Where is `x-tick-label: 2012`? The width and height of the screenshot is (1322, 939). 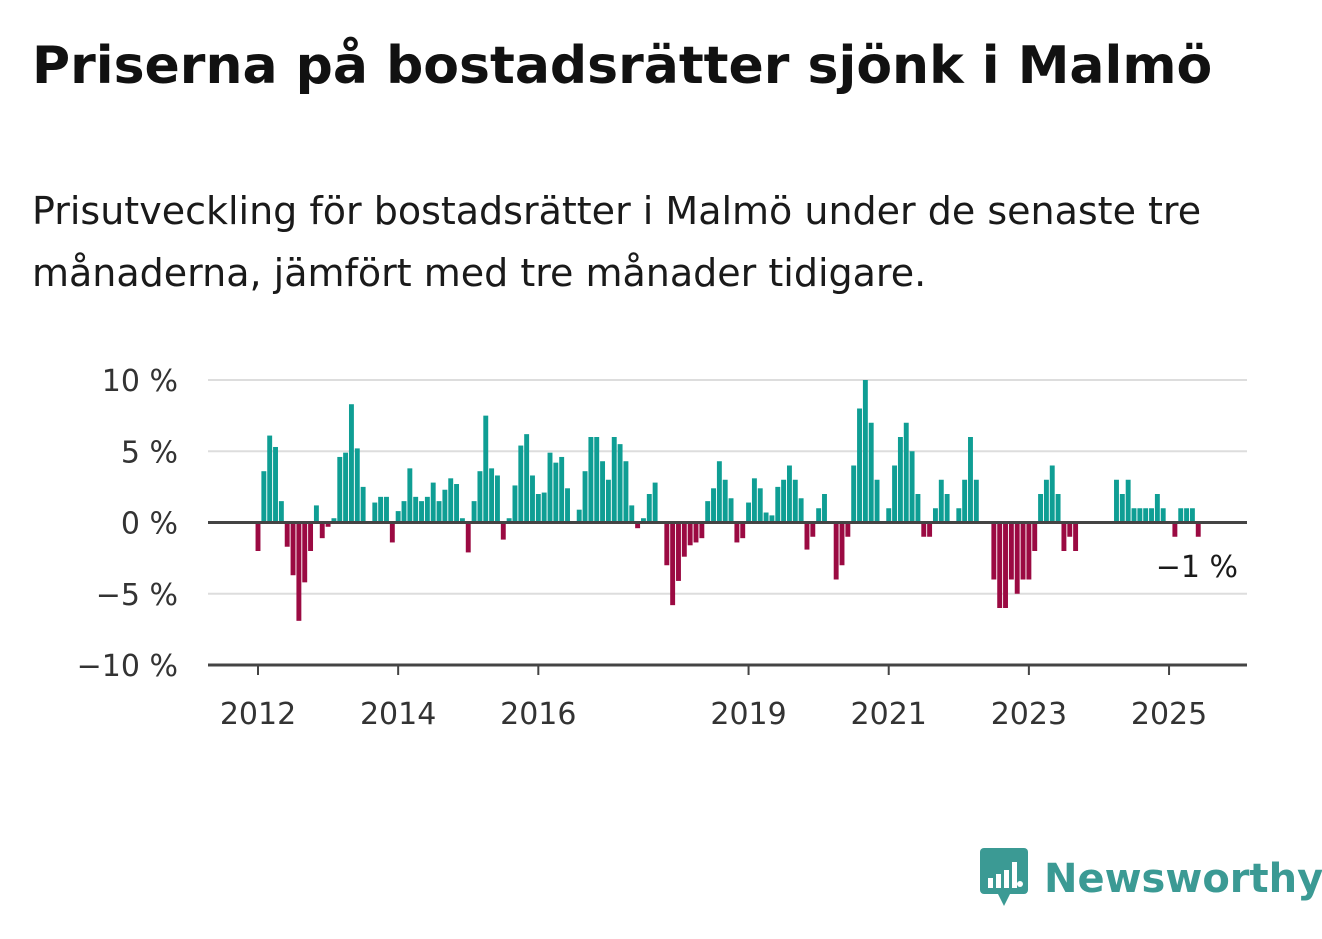
x-tick-label: 2012 is located at coordinates (258, 714).